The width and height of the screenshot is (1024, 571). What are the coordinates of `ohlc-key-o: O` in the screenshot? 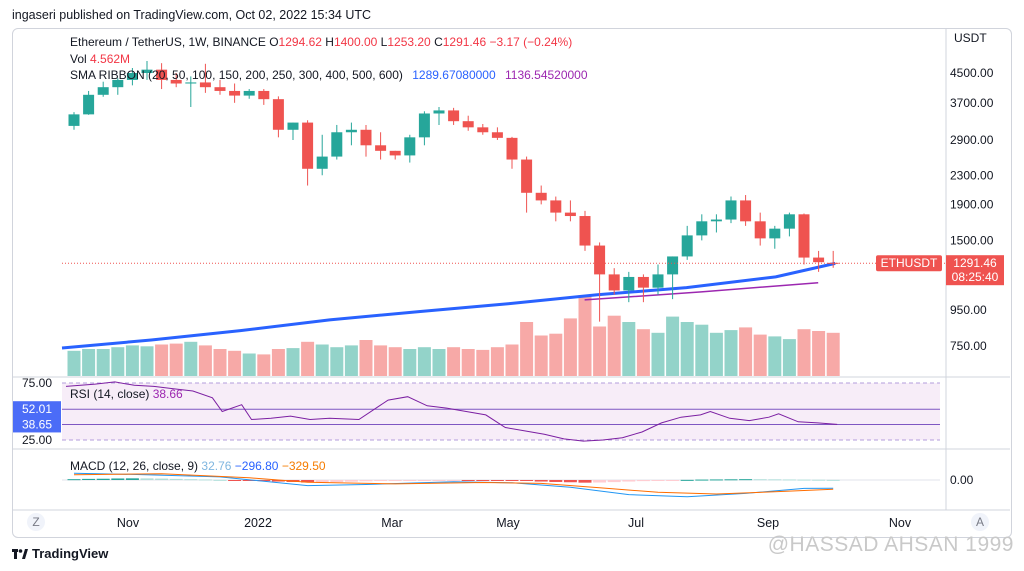 It's located at (274, 42).